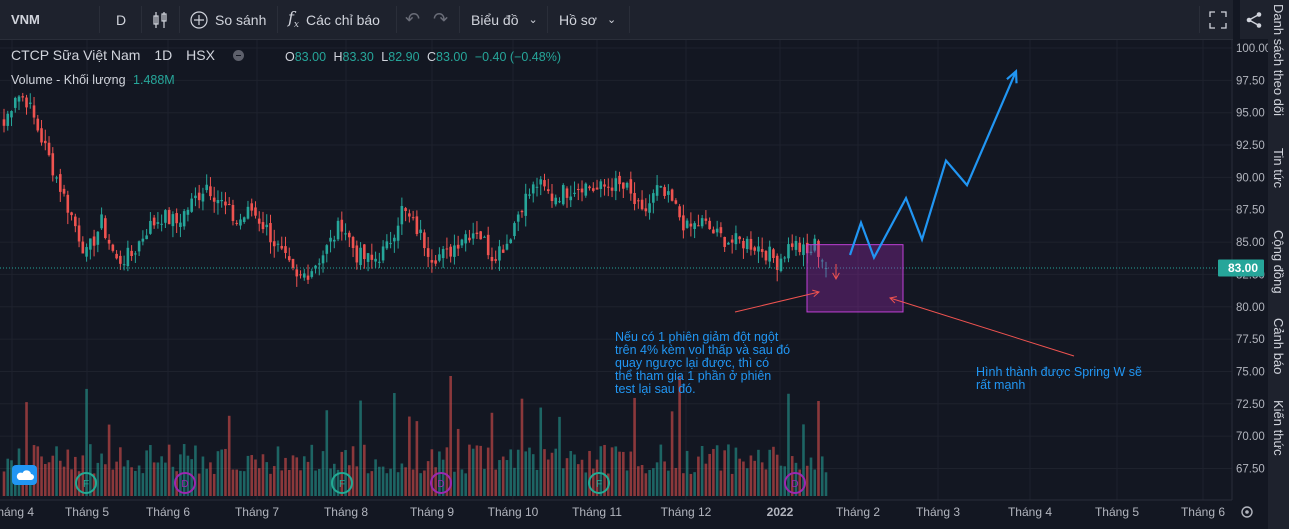 This screenshot has width=1289, height=529. Describe the element at coordinates (587, 19) in the screenshot. I see `profile-dropdown: Hồ sơ ⌄` at that location.